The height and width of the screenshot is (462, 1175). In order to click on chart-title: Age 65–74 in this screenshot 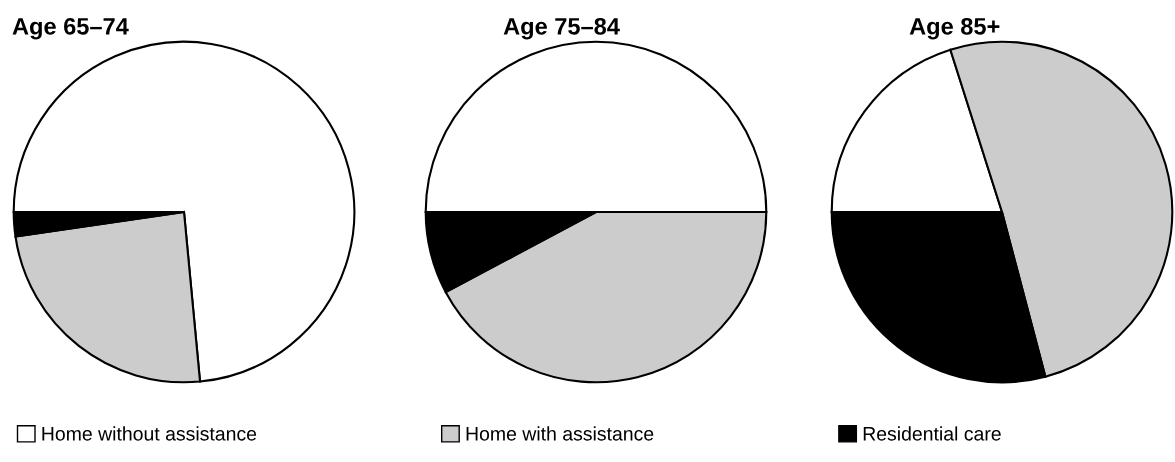, I will do `click(70, 28)`.